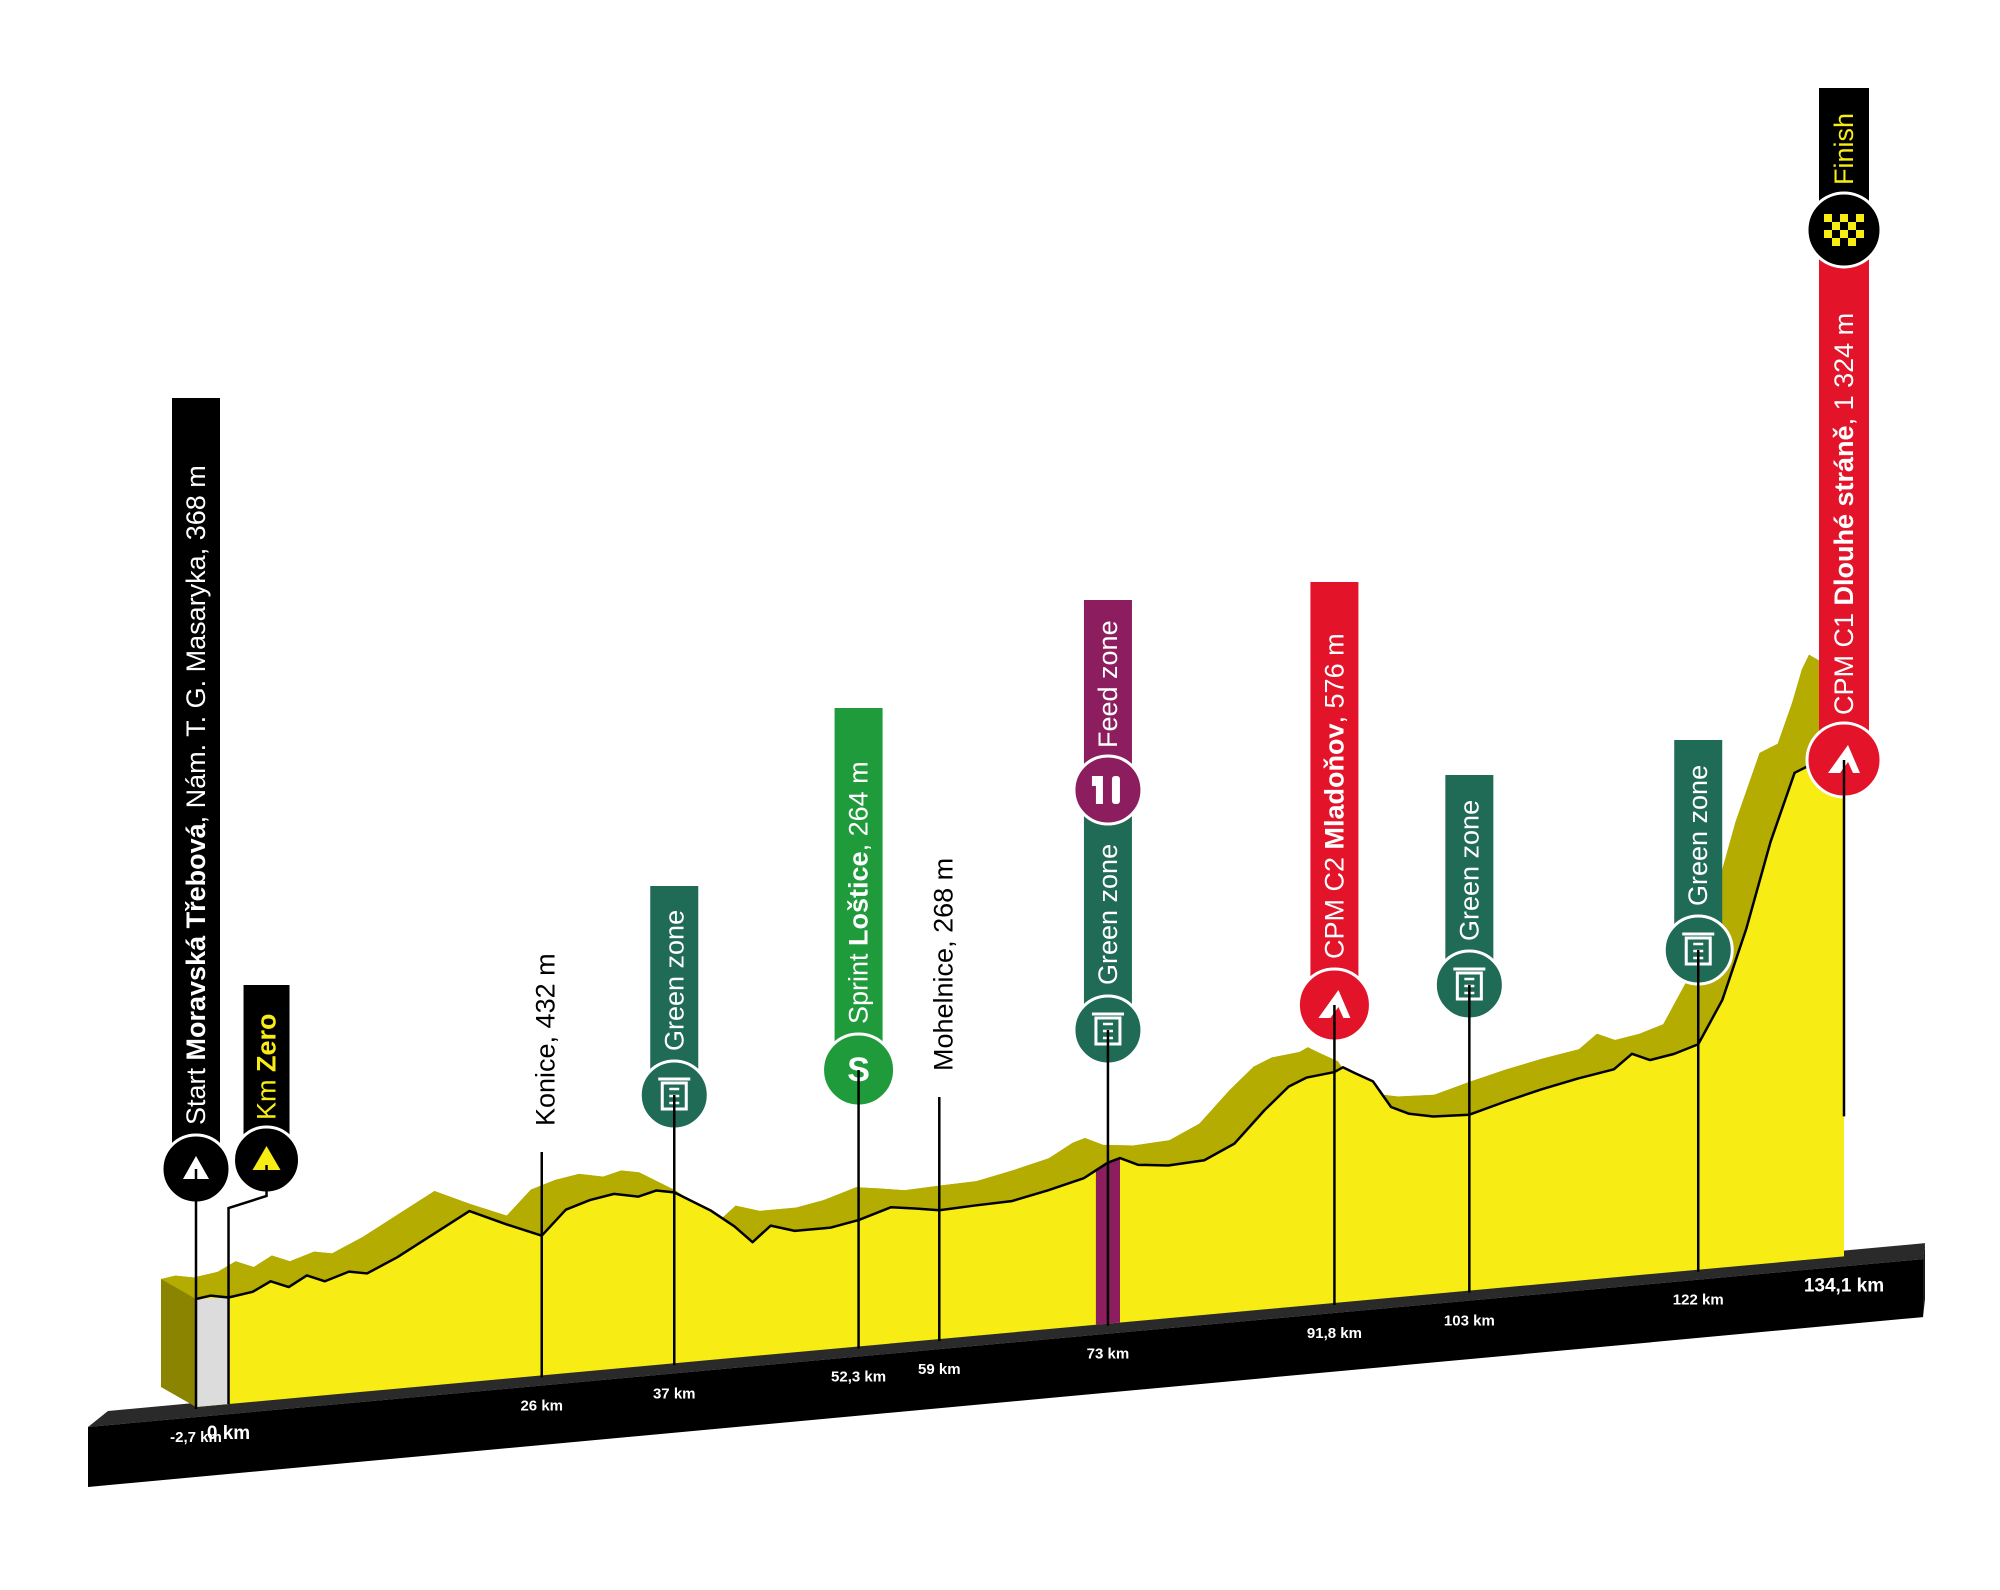  I want to click on climb-c2-marker-banner, so click(1334, 793).